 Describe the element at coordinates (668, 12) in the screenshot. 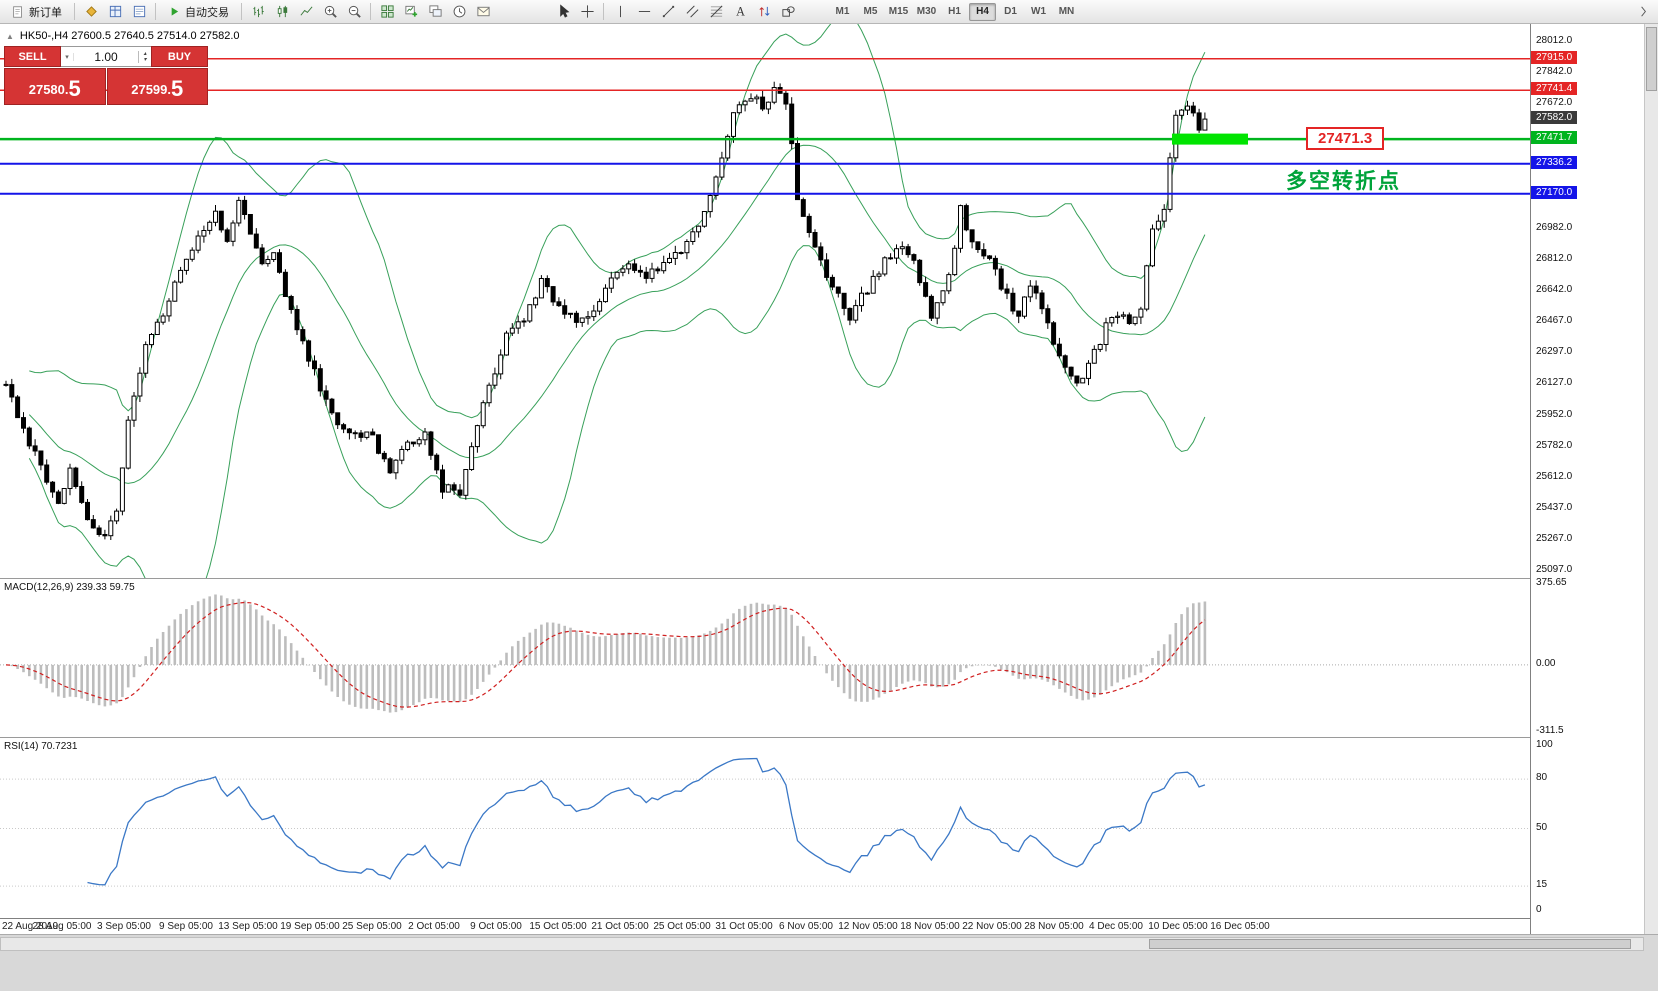

I see `trendline-icon` at that location.